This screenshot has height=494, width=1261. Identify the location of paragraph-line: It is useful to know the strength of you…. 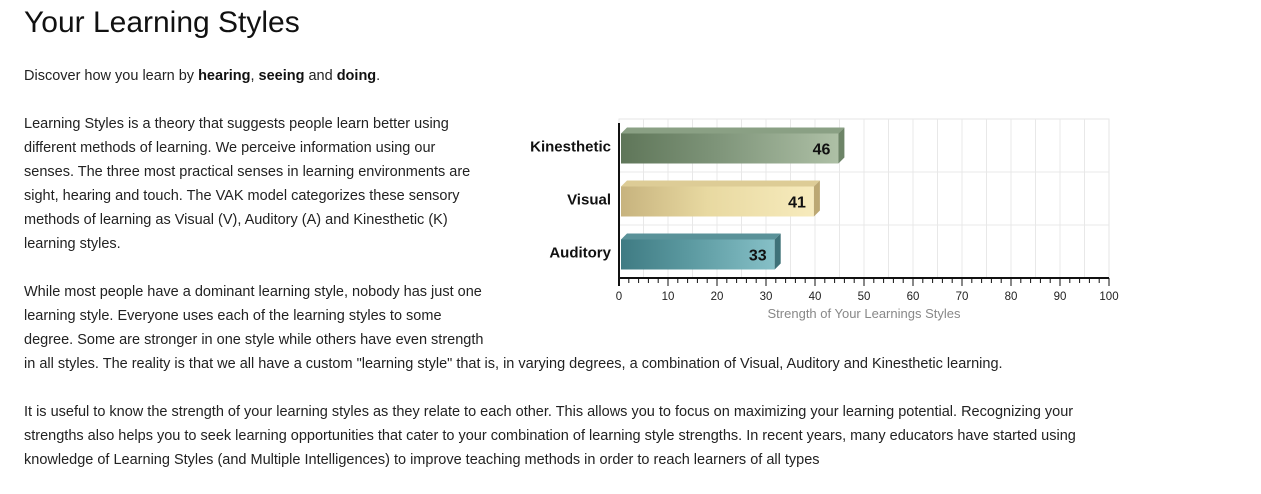
(549, 412).